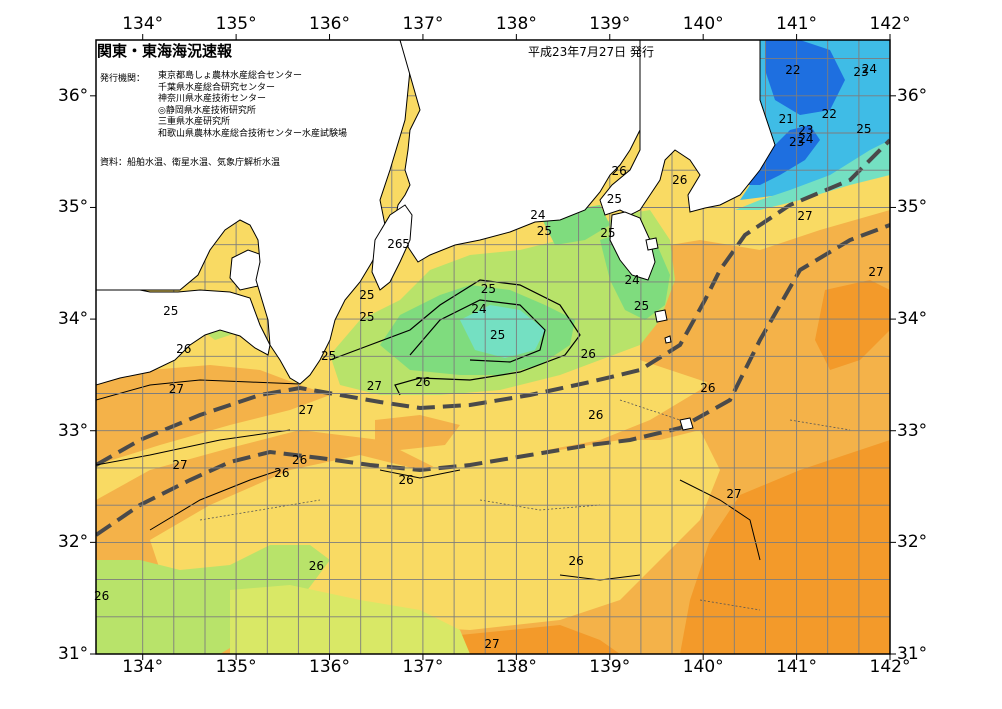  I want to click on sea-25-sw, so click(213, 599).